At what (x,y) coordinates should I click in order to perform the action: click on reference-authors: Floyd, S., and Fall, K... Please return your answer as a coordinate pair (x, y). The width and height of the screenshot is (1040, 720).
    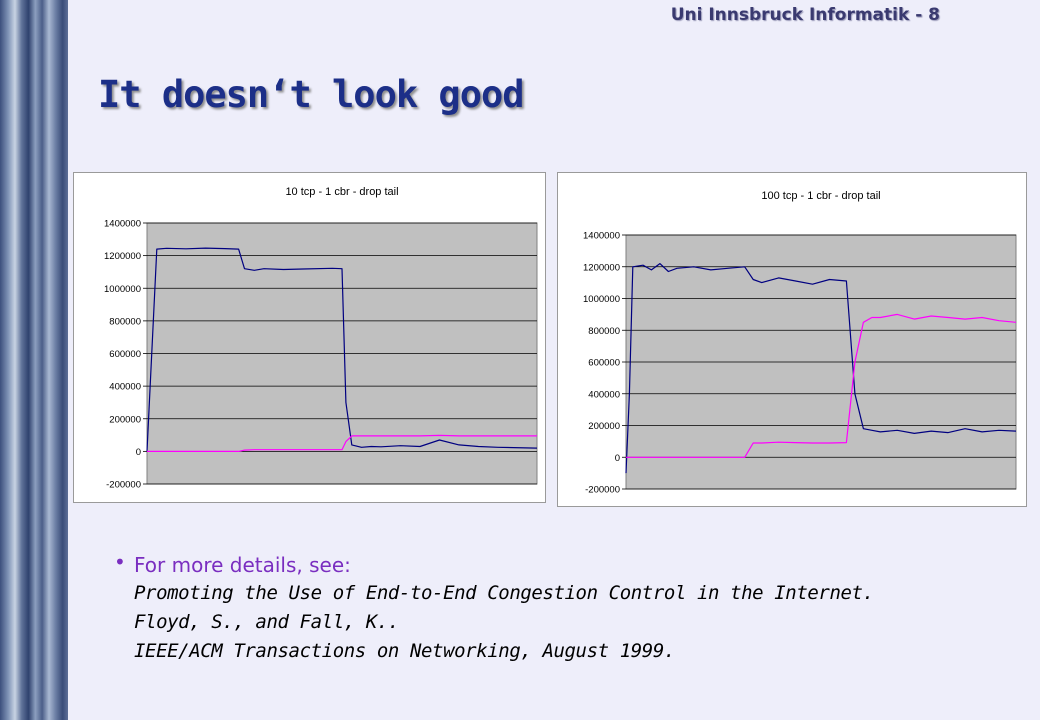
    Looking at the image, I should click on (266, 622).